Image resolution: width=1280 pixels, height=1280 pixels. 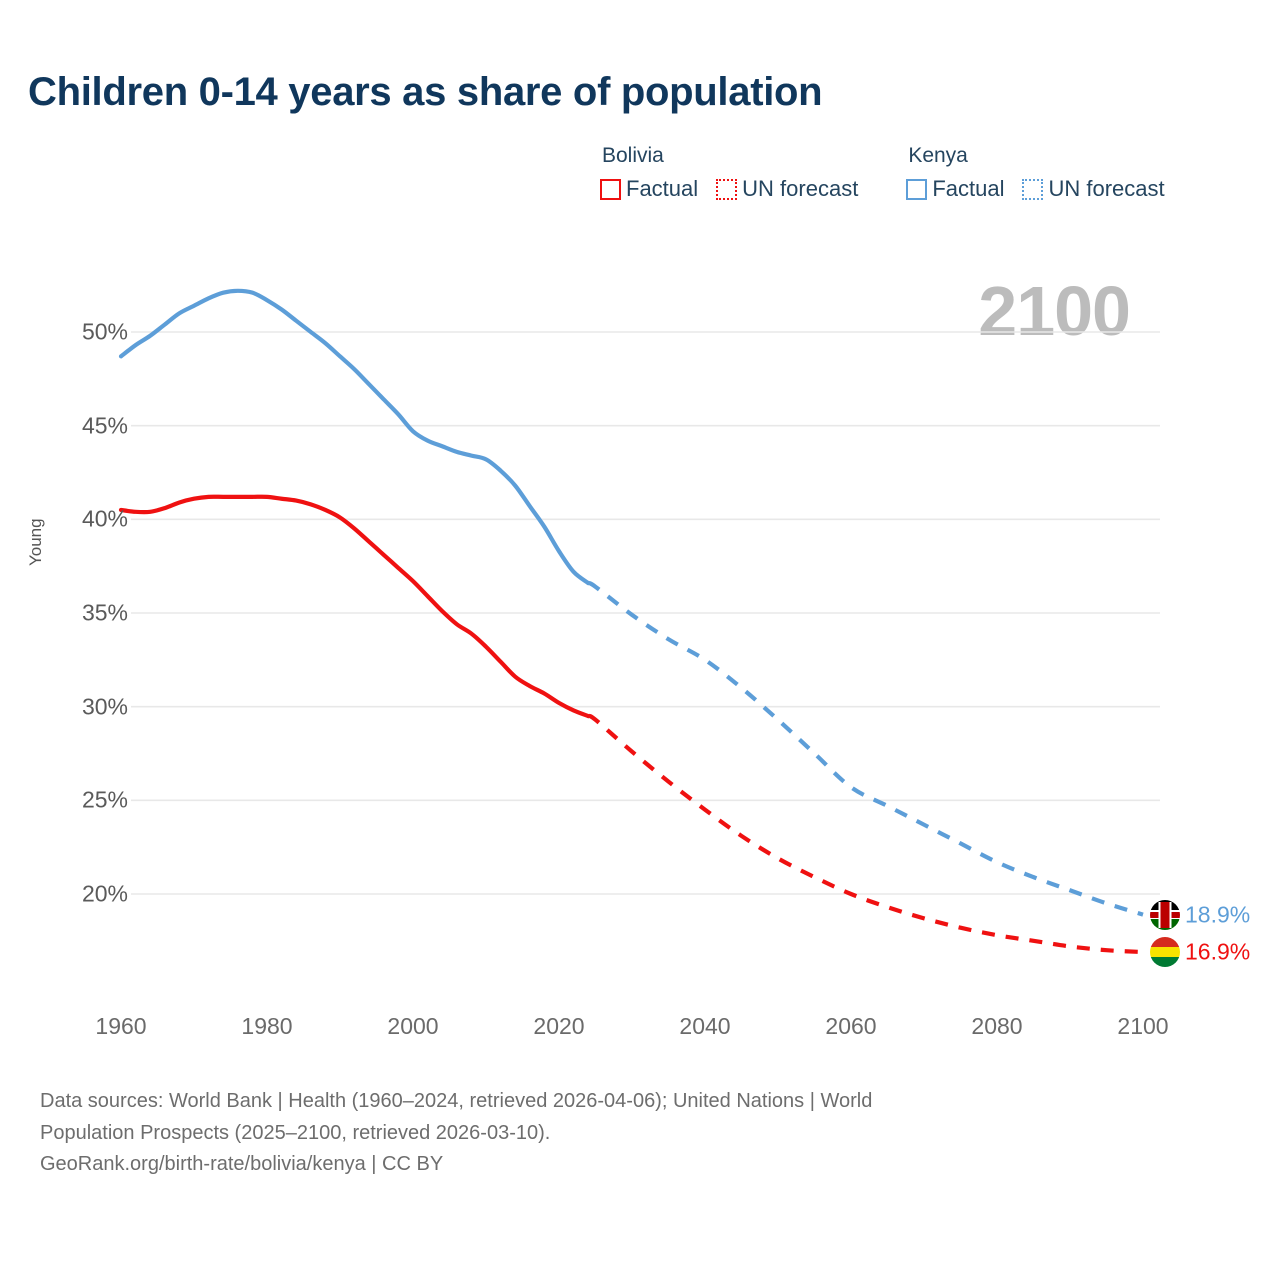 I want to click on legend-item-kenya-forecast: UN forecast, so click(x=1093, y=189).